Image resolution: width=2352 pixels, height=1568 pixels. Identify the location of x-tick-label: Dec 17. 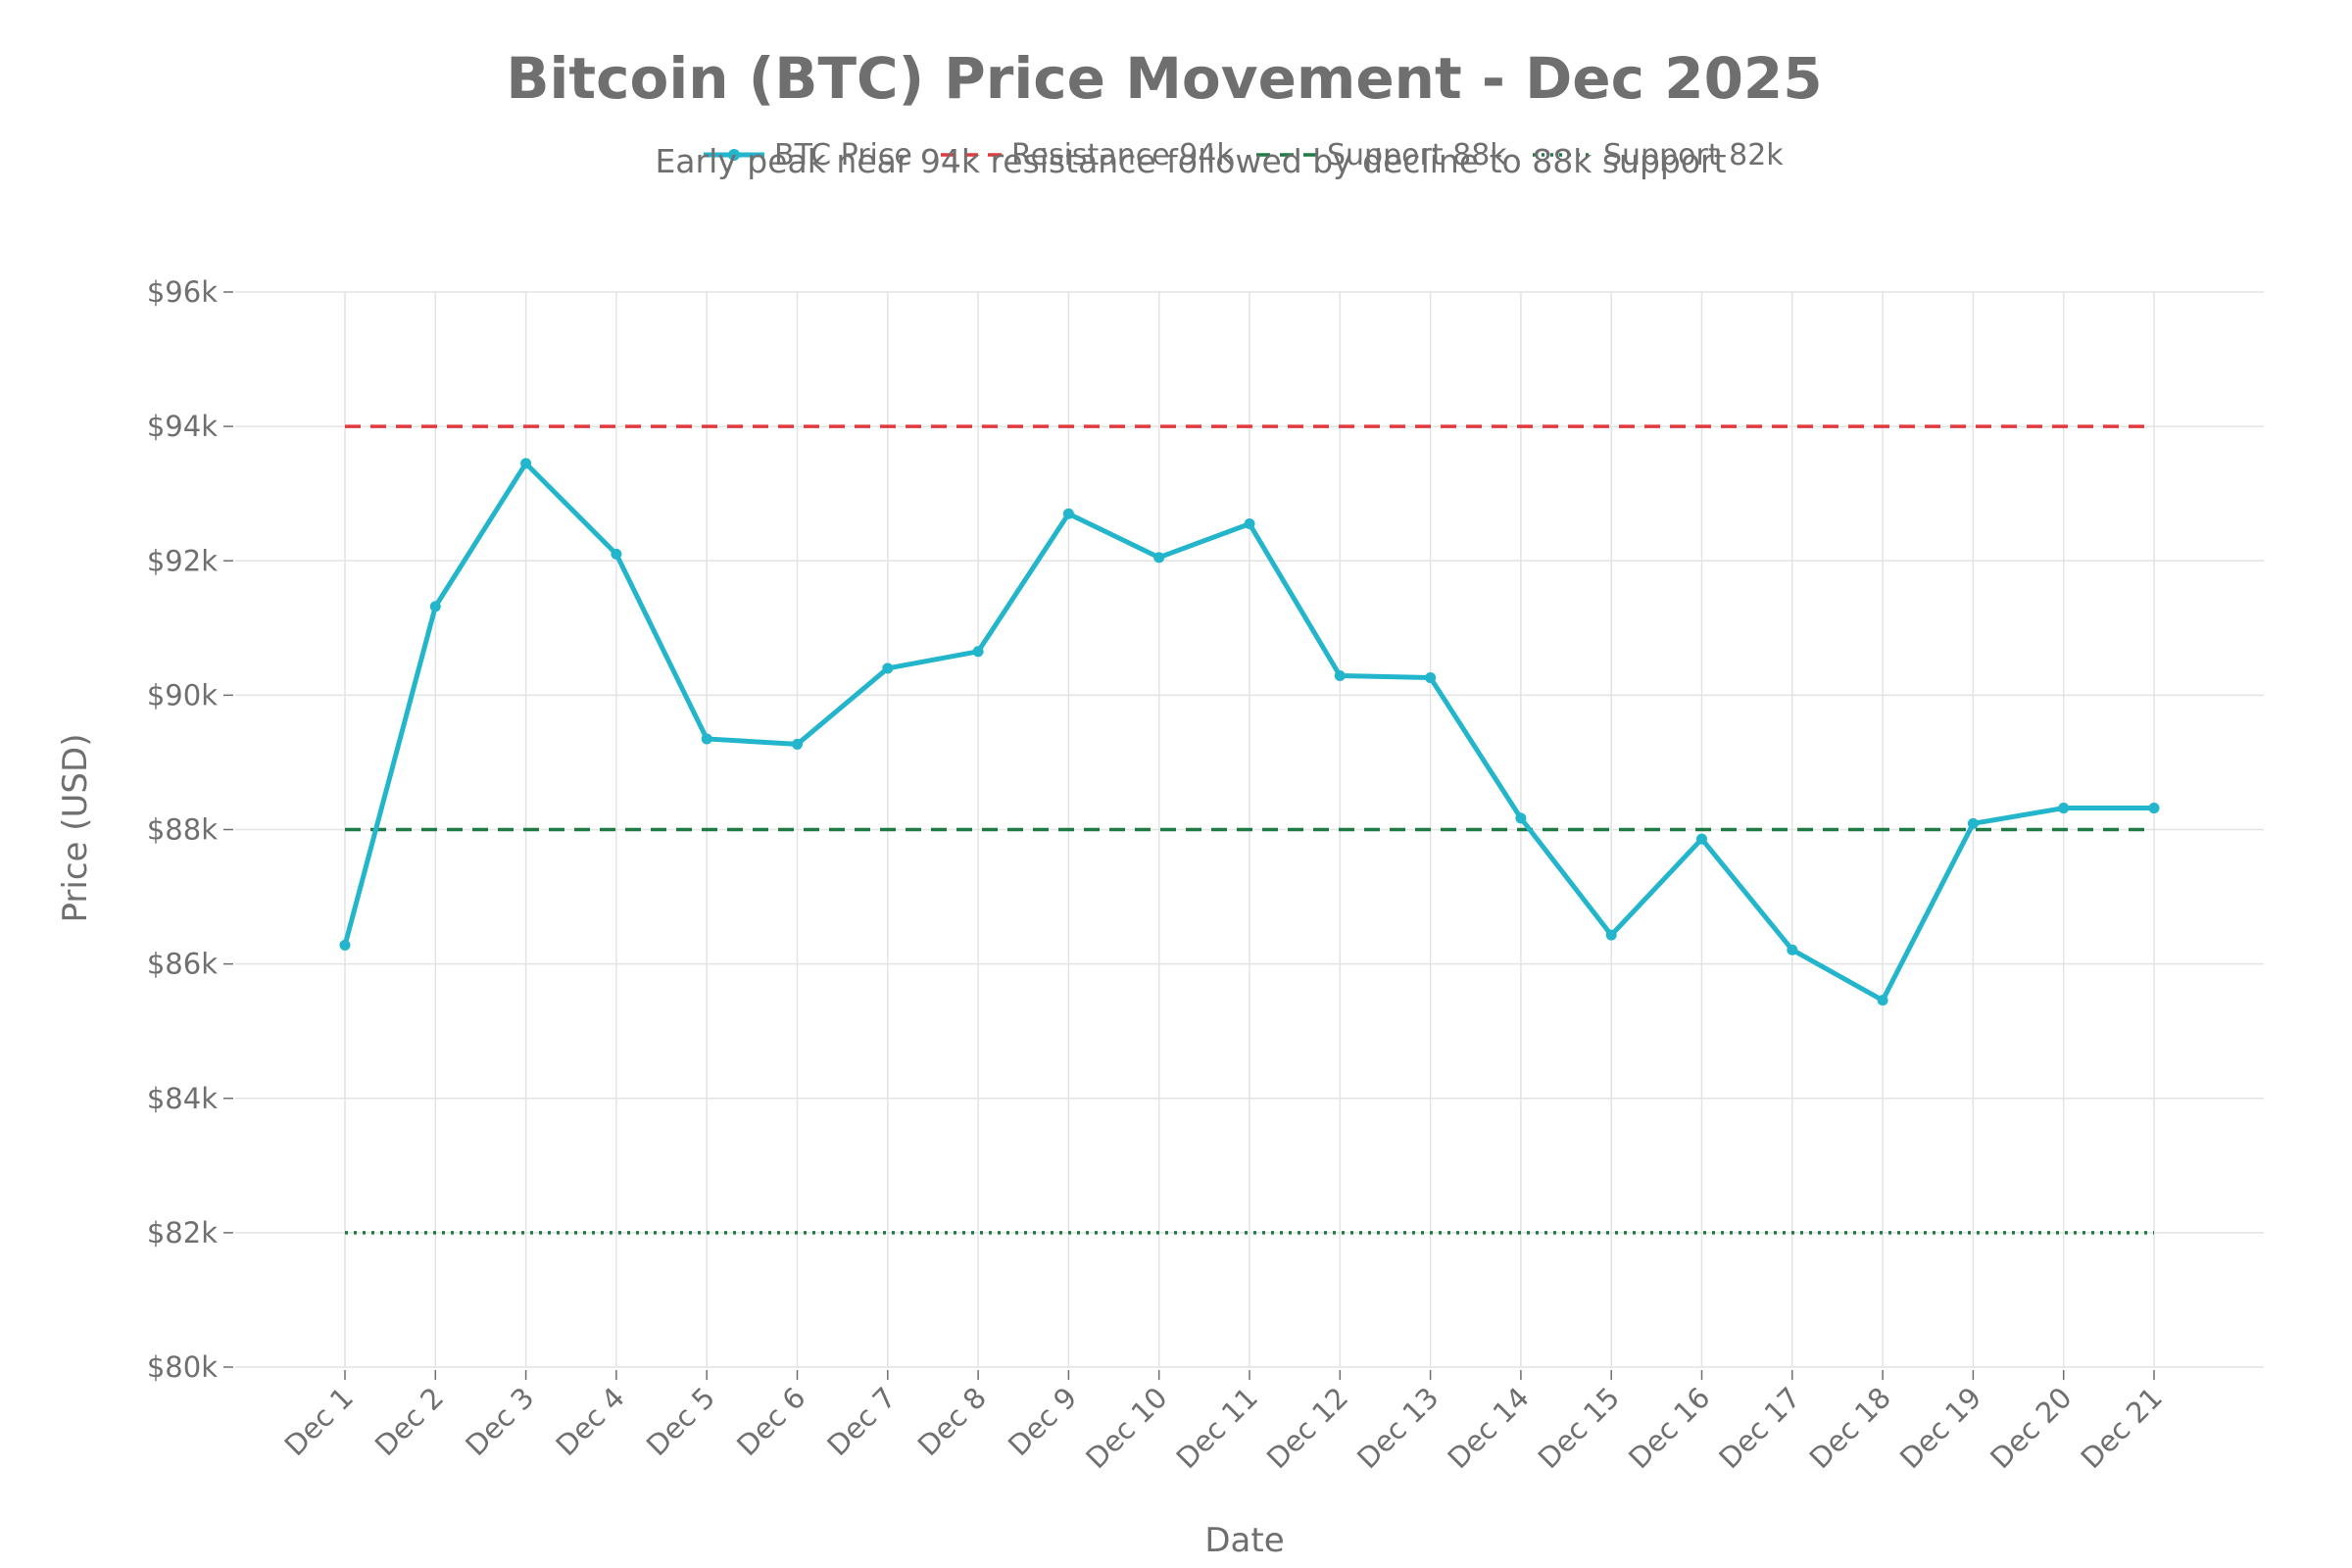
(1759, 1428).